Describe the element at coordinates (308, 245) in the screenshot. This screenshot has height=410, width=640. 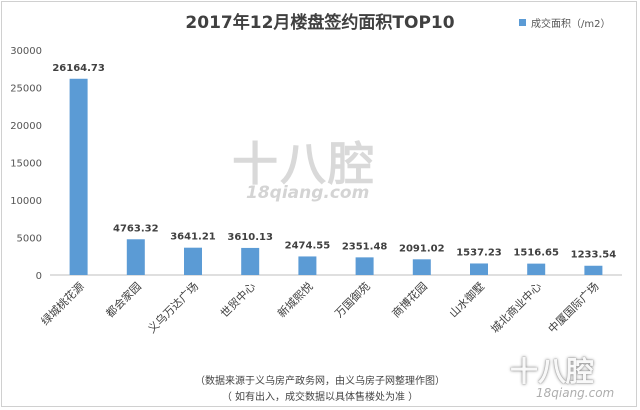
I see `data-label: 2474.55` at that location.